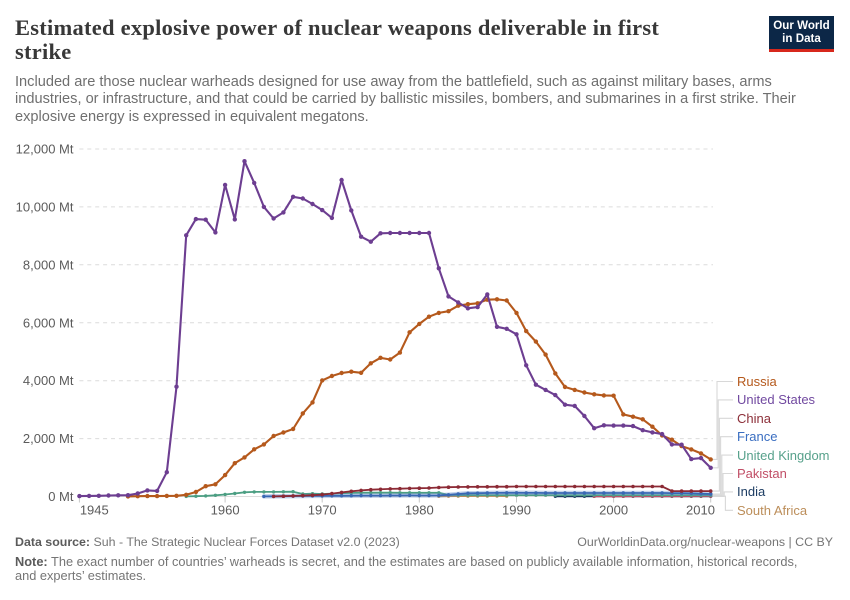 The height and width of the screenshot is (600, 850). I want to click on svg-text: 8,000 Mt, so click(48, 264).